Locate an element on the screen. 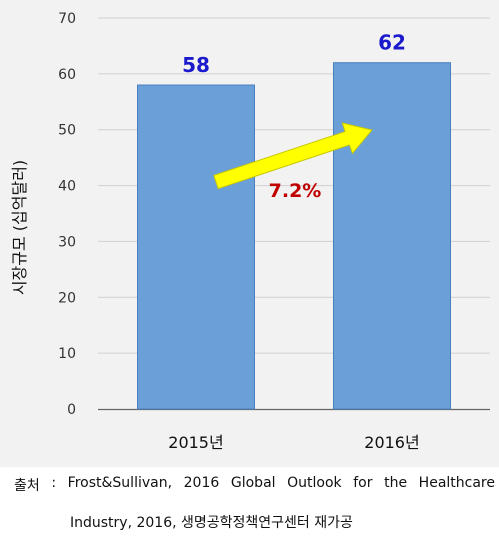 The width and height of the screenshot is (499, 548). source-word: : is located at coordinates (54, 483).